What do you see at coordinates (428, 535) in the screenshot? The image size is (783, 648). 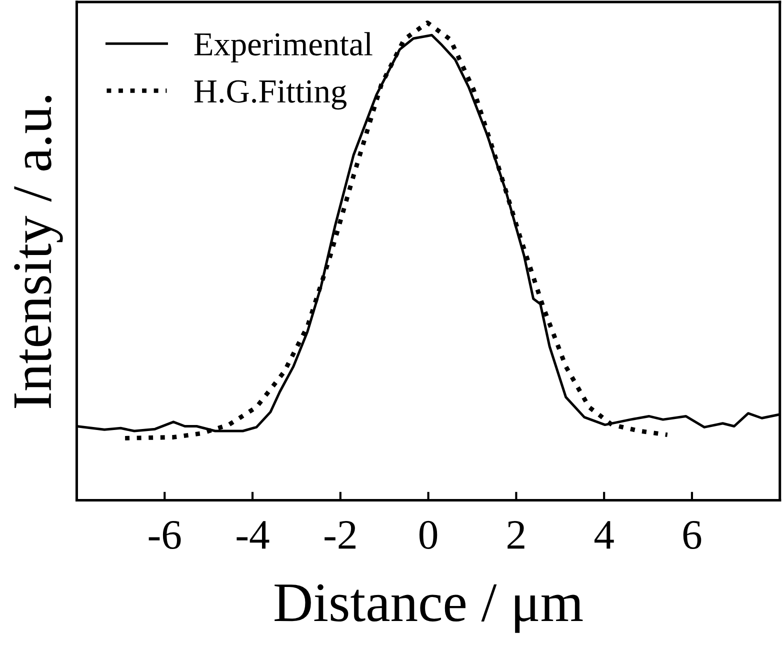 I see `x-tick-label: 0` at bounding box center [428, 535].